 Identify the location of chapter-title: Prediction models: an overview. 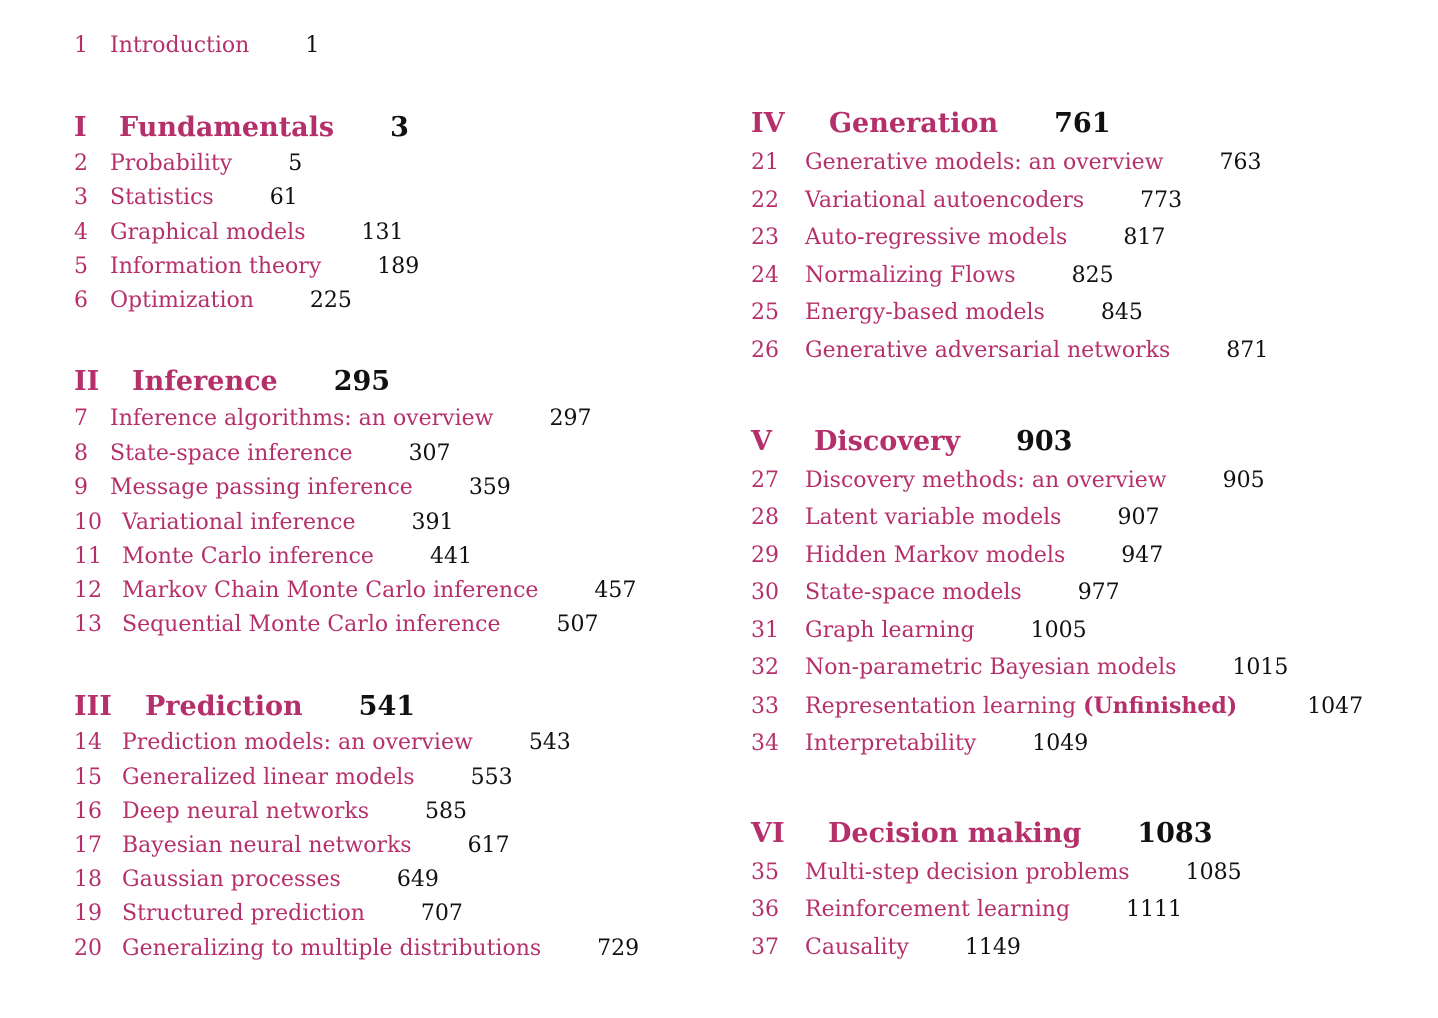
(297, 742).